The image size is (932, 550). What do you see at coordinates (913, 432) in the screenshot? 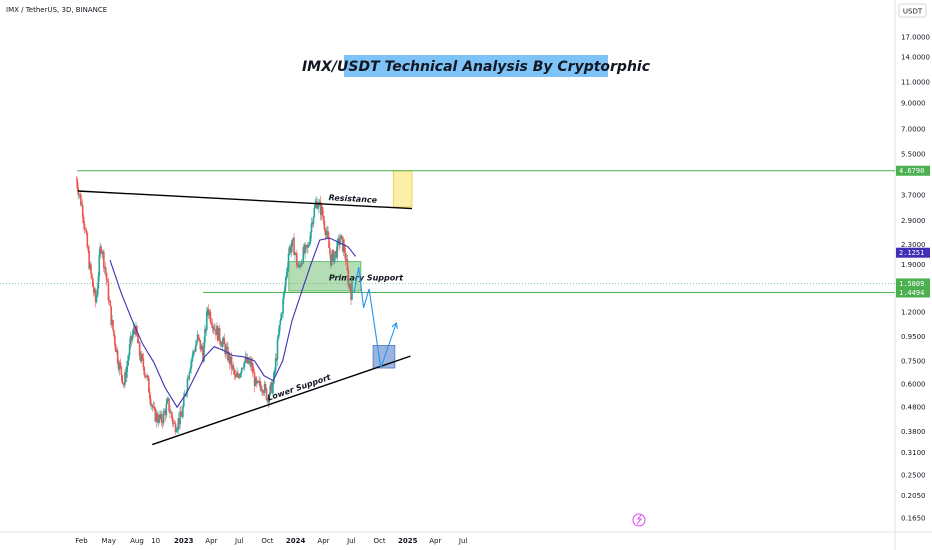
I see `price-tick-label: 0.3800` at bounding box center [913, 432].